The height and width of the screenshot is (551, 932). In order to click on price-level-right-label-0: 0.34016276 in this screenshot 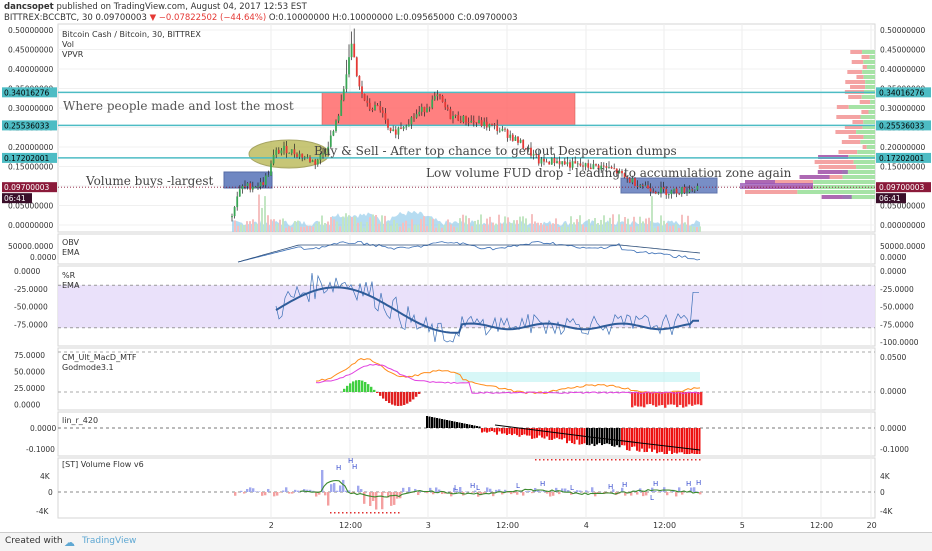, I will do `click(902, 92)`.